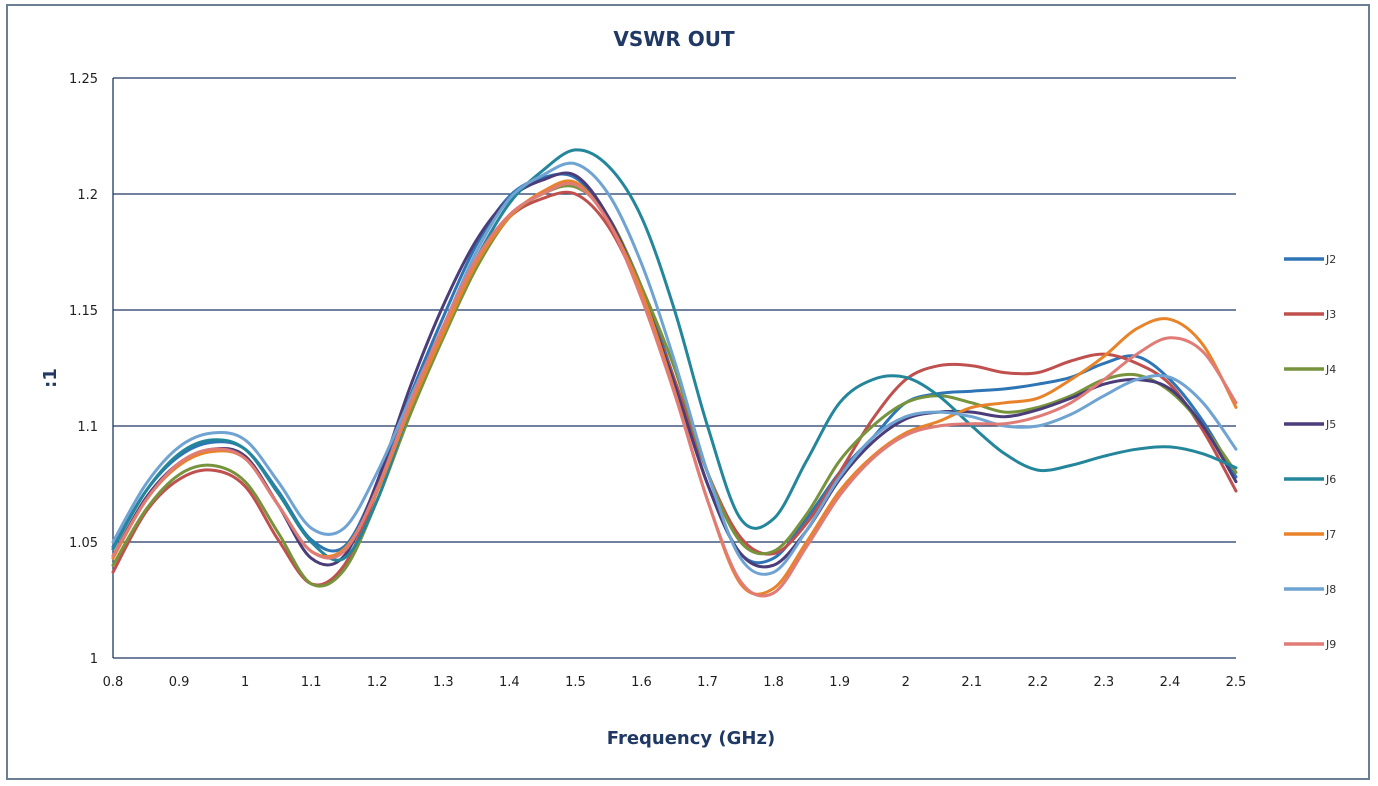  I want to click on x-tick-label: 2.4, so click(1170, 682).